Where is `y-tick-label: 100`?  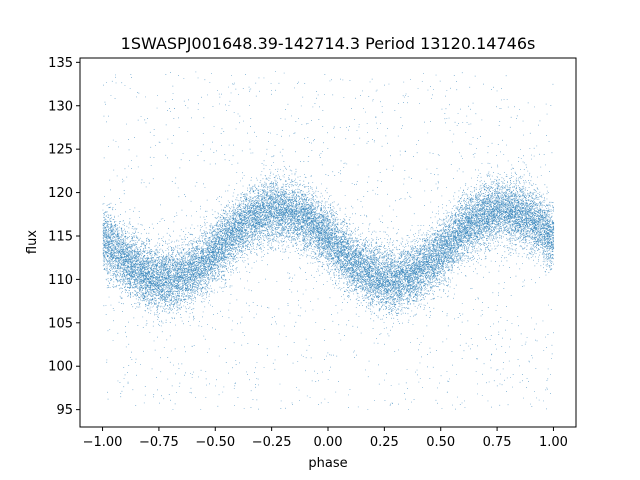
y-tick-label: 100 is located at coordinates (60, 367).